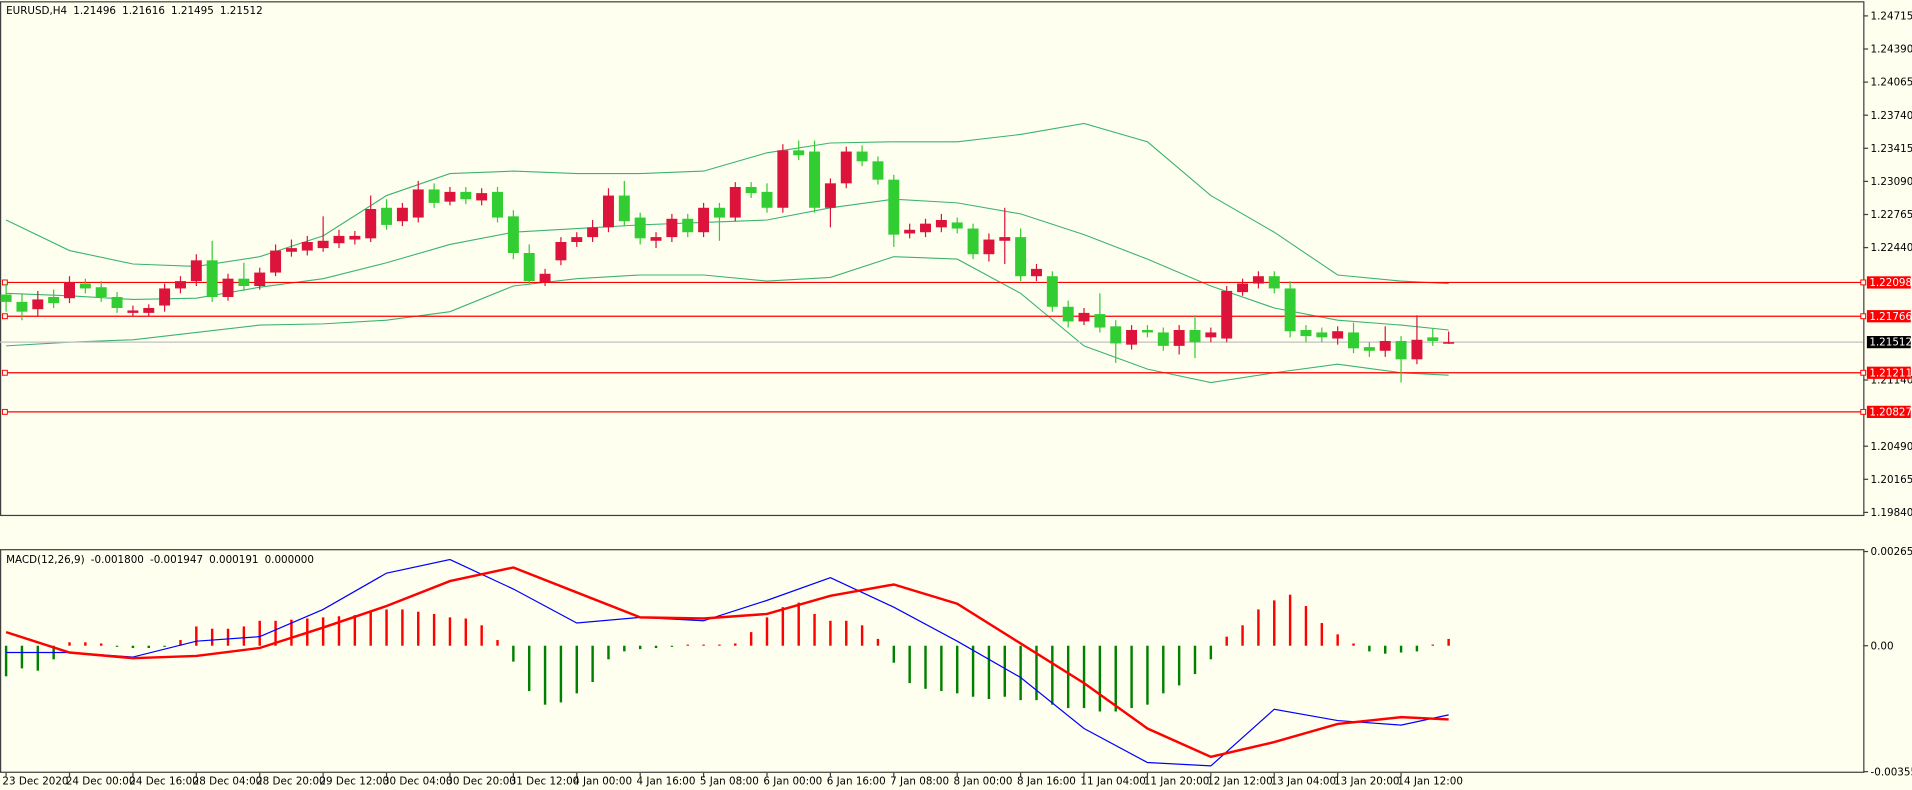 The height and width of the screenshot is (790, 1912). I want to click on level-label: 1.21766, so click(1890, 317).